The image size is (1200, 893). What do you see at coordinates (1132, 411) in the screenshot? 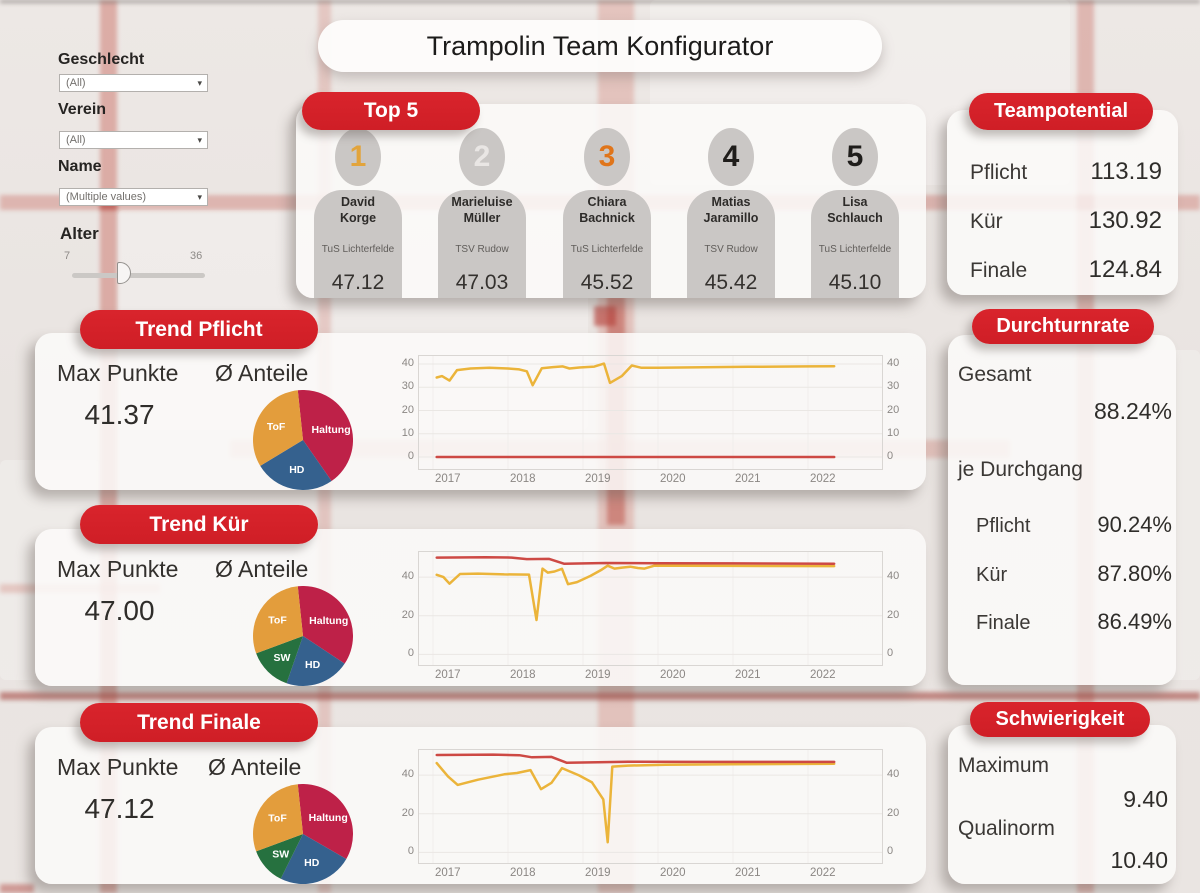
I see `gesamt-value: 88.24%` at bounding box center [1132, 411].